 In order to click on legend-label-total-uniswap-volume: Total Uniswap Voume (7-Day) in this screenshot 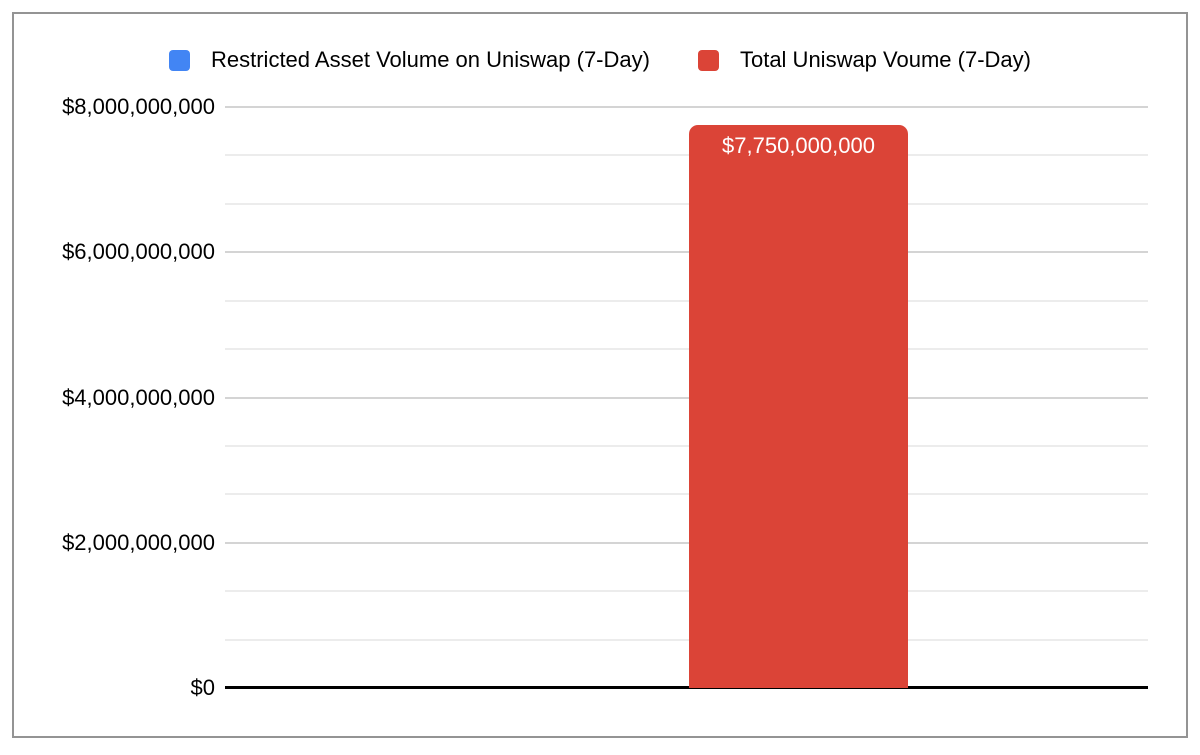, I will do `click(885, 59)`.